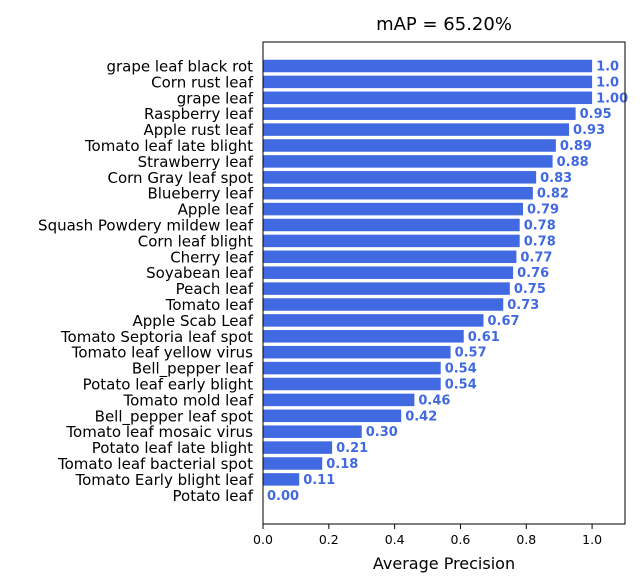  Describe the element at coordinates (213, 496) in the screenshot. I see `category-label-27: Potato leaf` at that location.